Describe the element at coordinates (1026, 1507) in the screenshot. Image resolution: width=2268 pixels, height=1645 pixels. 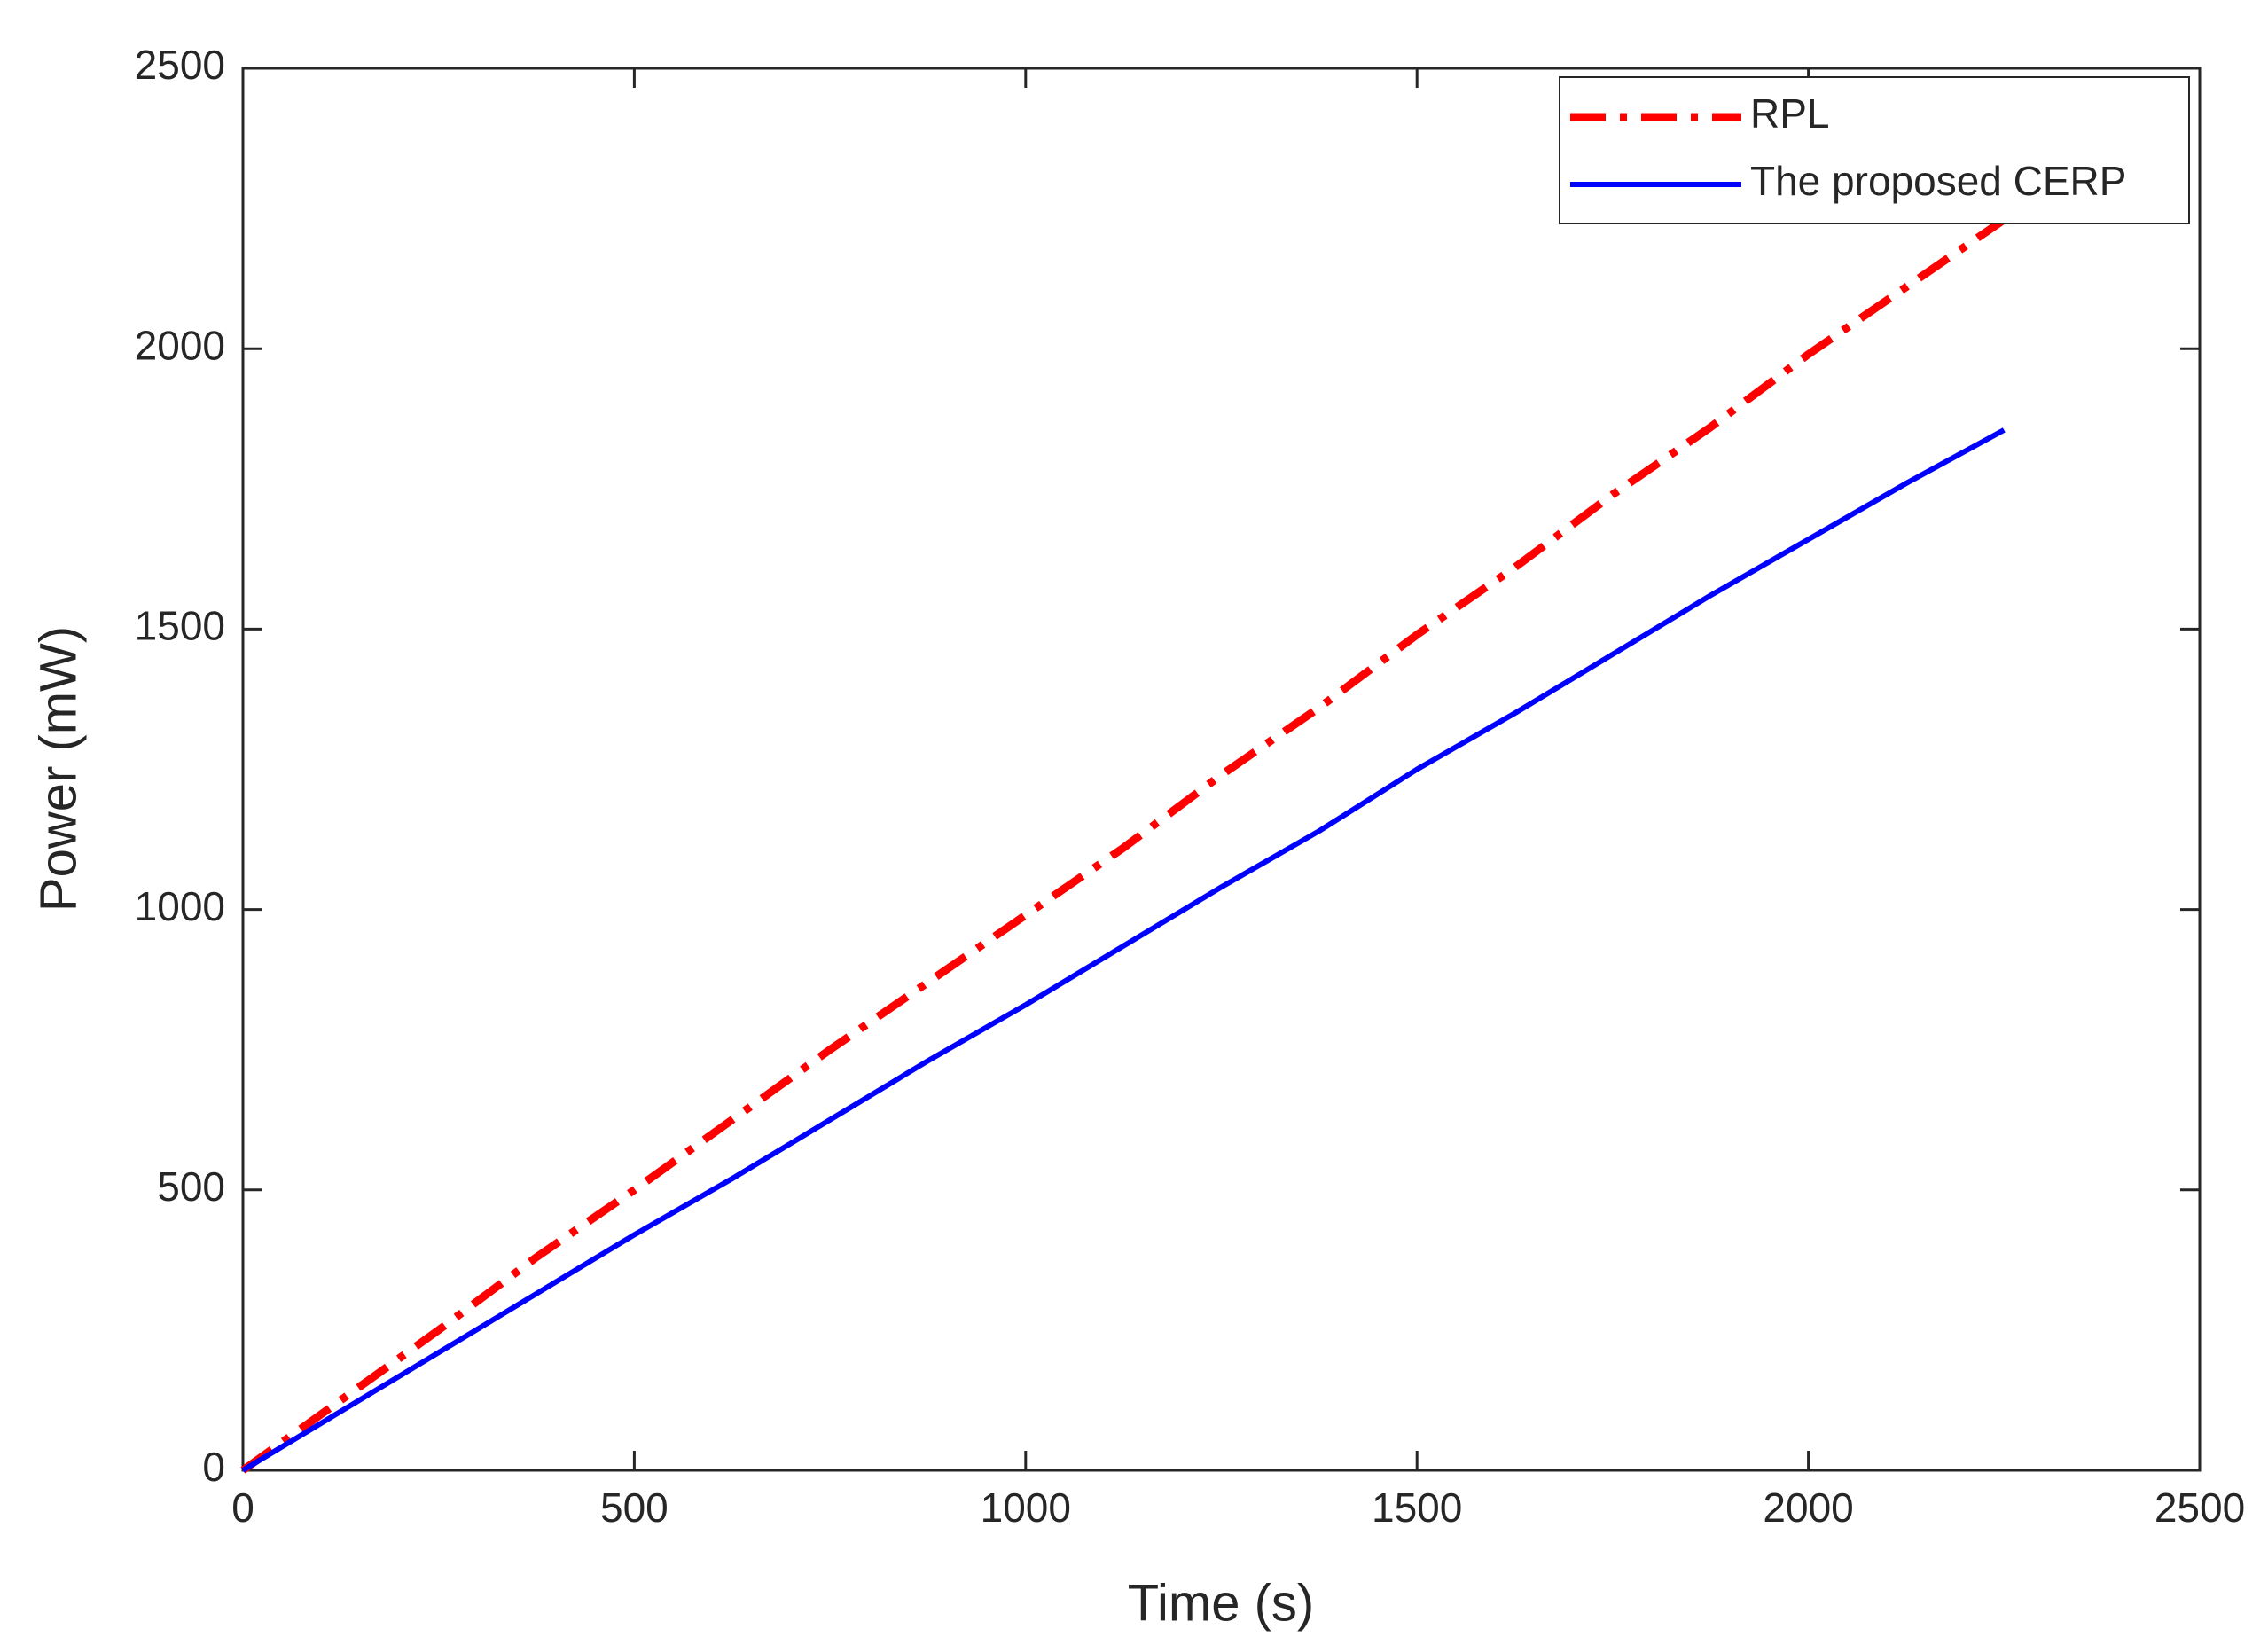
I see `x-tick-label: 1000` at that location.